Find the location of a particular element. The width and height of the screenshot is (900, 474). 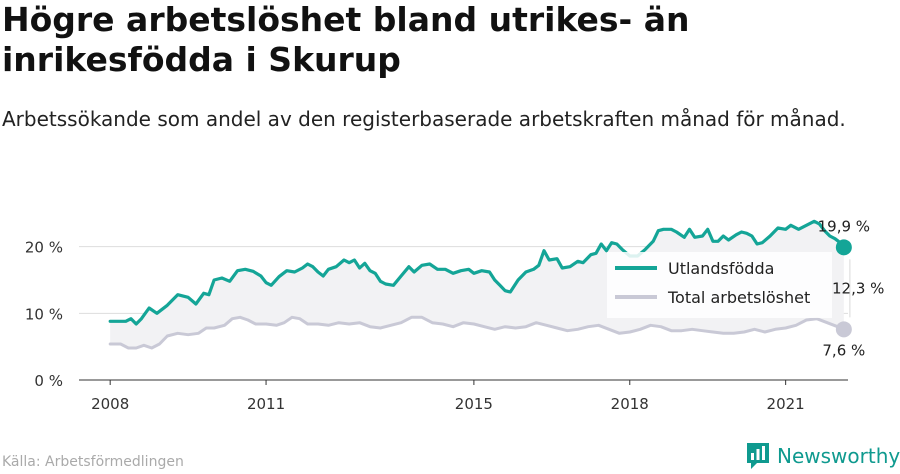

y-tick-label: 20 % is located at coordinates (44, 248).